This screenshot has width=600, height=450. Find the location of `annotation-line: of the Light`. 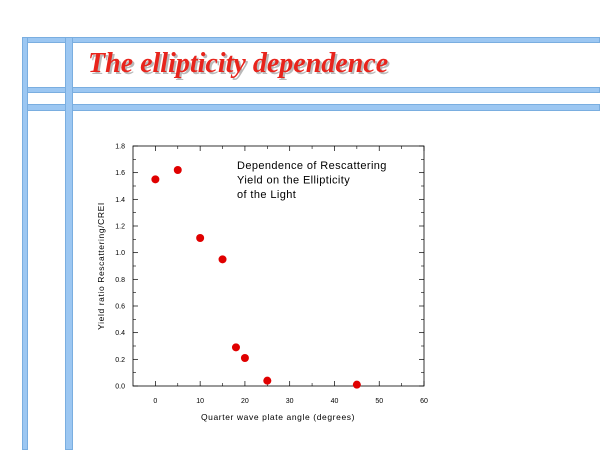

annotation-line: of the Light is located at coordinates (266, 195).